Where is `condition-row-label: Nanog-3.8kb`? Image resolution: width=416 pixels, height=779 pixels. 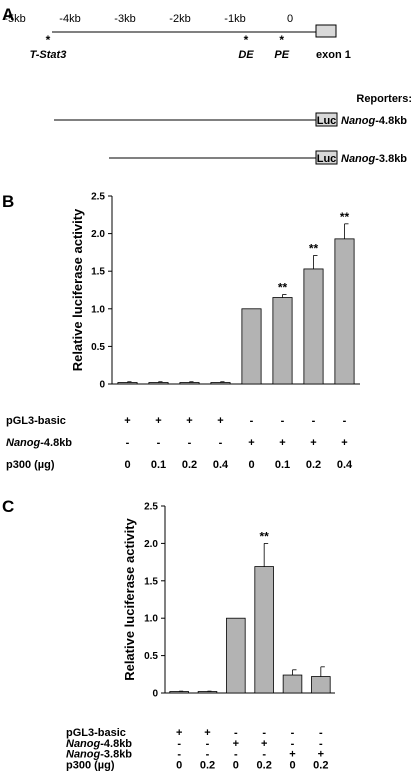 condition-row-label: Nanog-3.8kb is located at coordinates (99, 755).